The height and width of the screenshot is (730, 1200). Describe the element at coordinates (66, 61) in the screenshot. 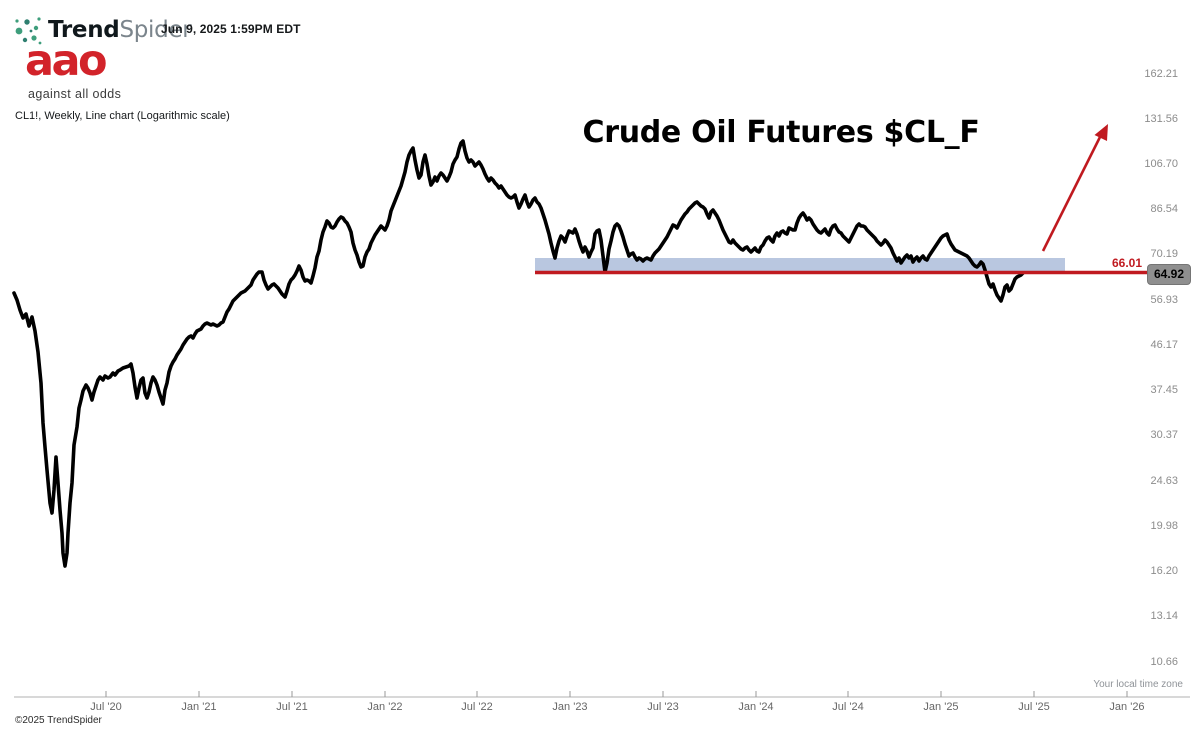

I see `aao-logo: aao` at that location.